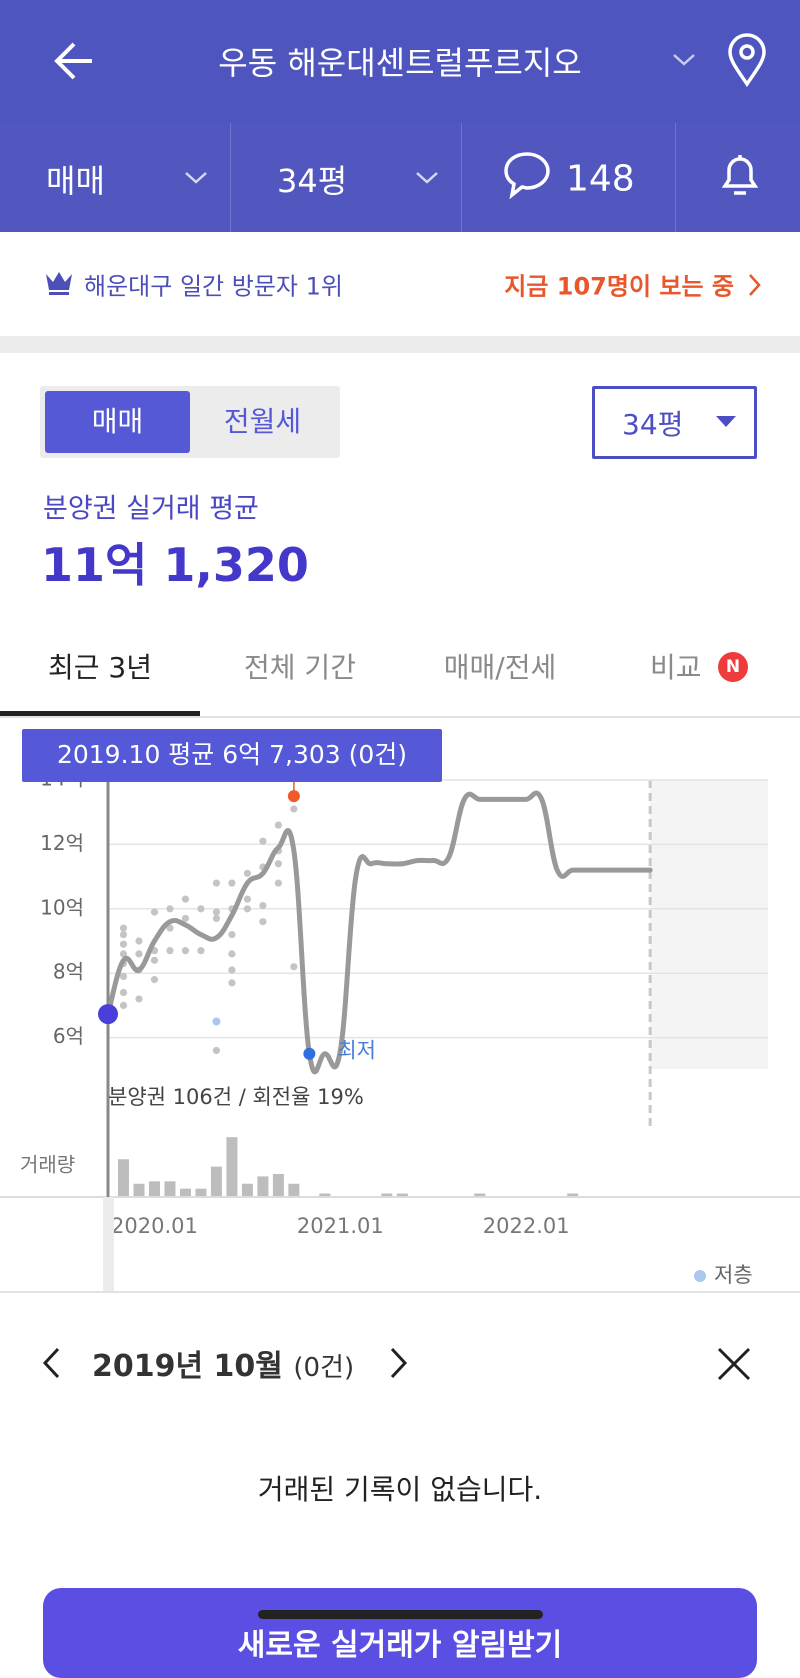  Describe the element at coordinates (398, 1363) in the screenshot. I see `next-month` at that location.